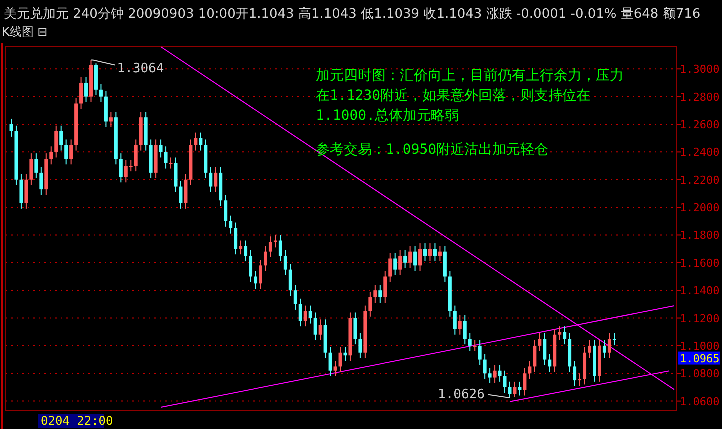 This screenshot has width=722, height=429. What do you see at coordinates (352, 14) in the screenshot?
I see `title: 美元兑加元 240分钟 20090903 10:00开1.1043 高1.1043 低1.1039 收1.1043 涨跌 -0.0001 -0.01% 量648 额716` at bounding box center [352, 14].